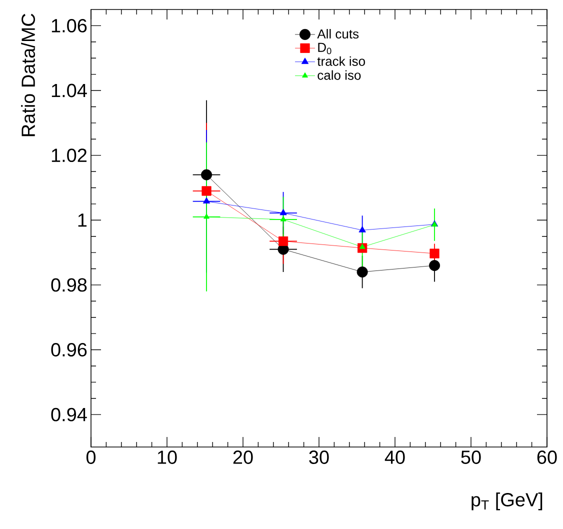 This screenshot has height=529, width=563. What do you see at coordinates (167, 457) in the screenshot?
I see `x-tick-label: 10` at bounding box center [167, 457].